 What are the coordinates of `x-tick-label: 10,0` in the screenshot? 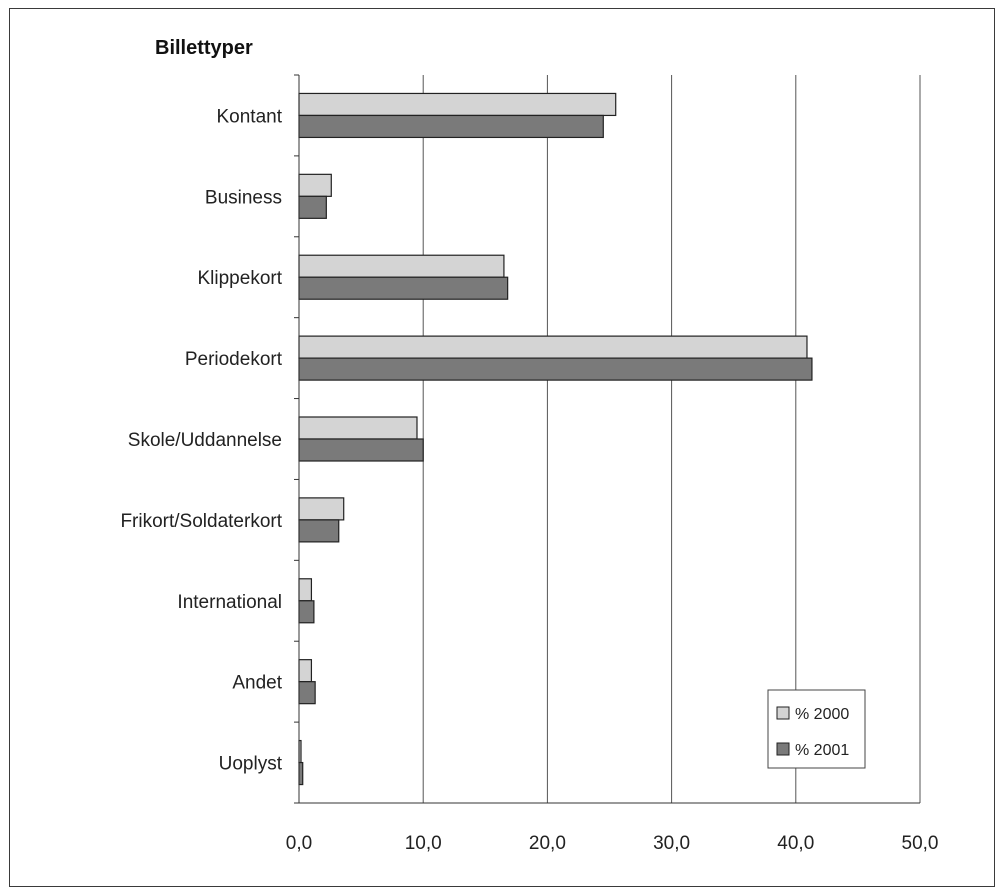 It's located at (423, 843).